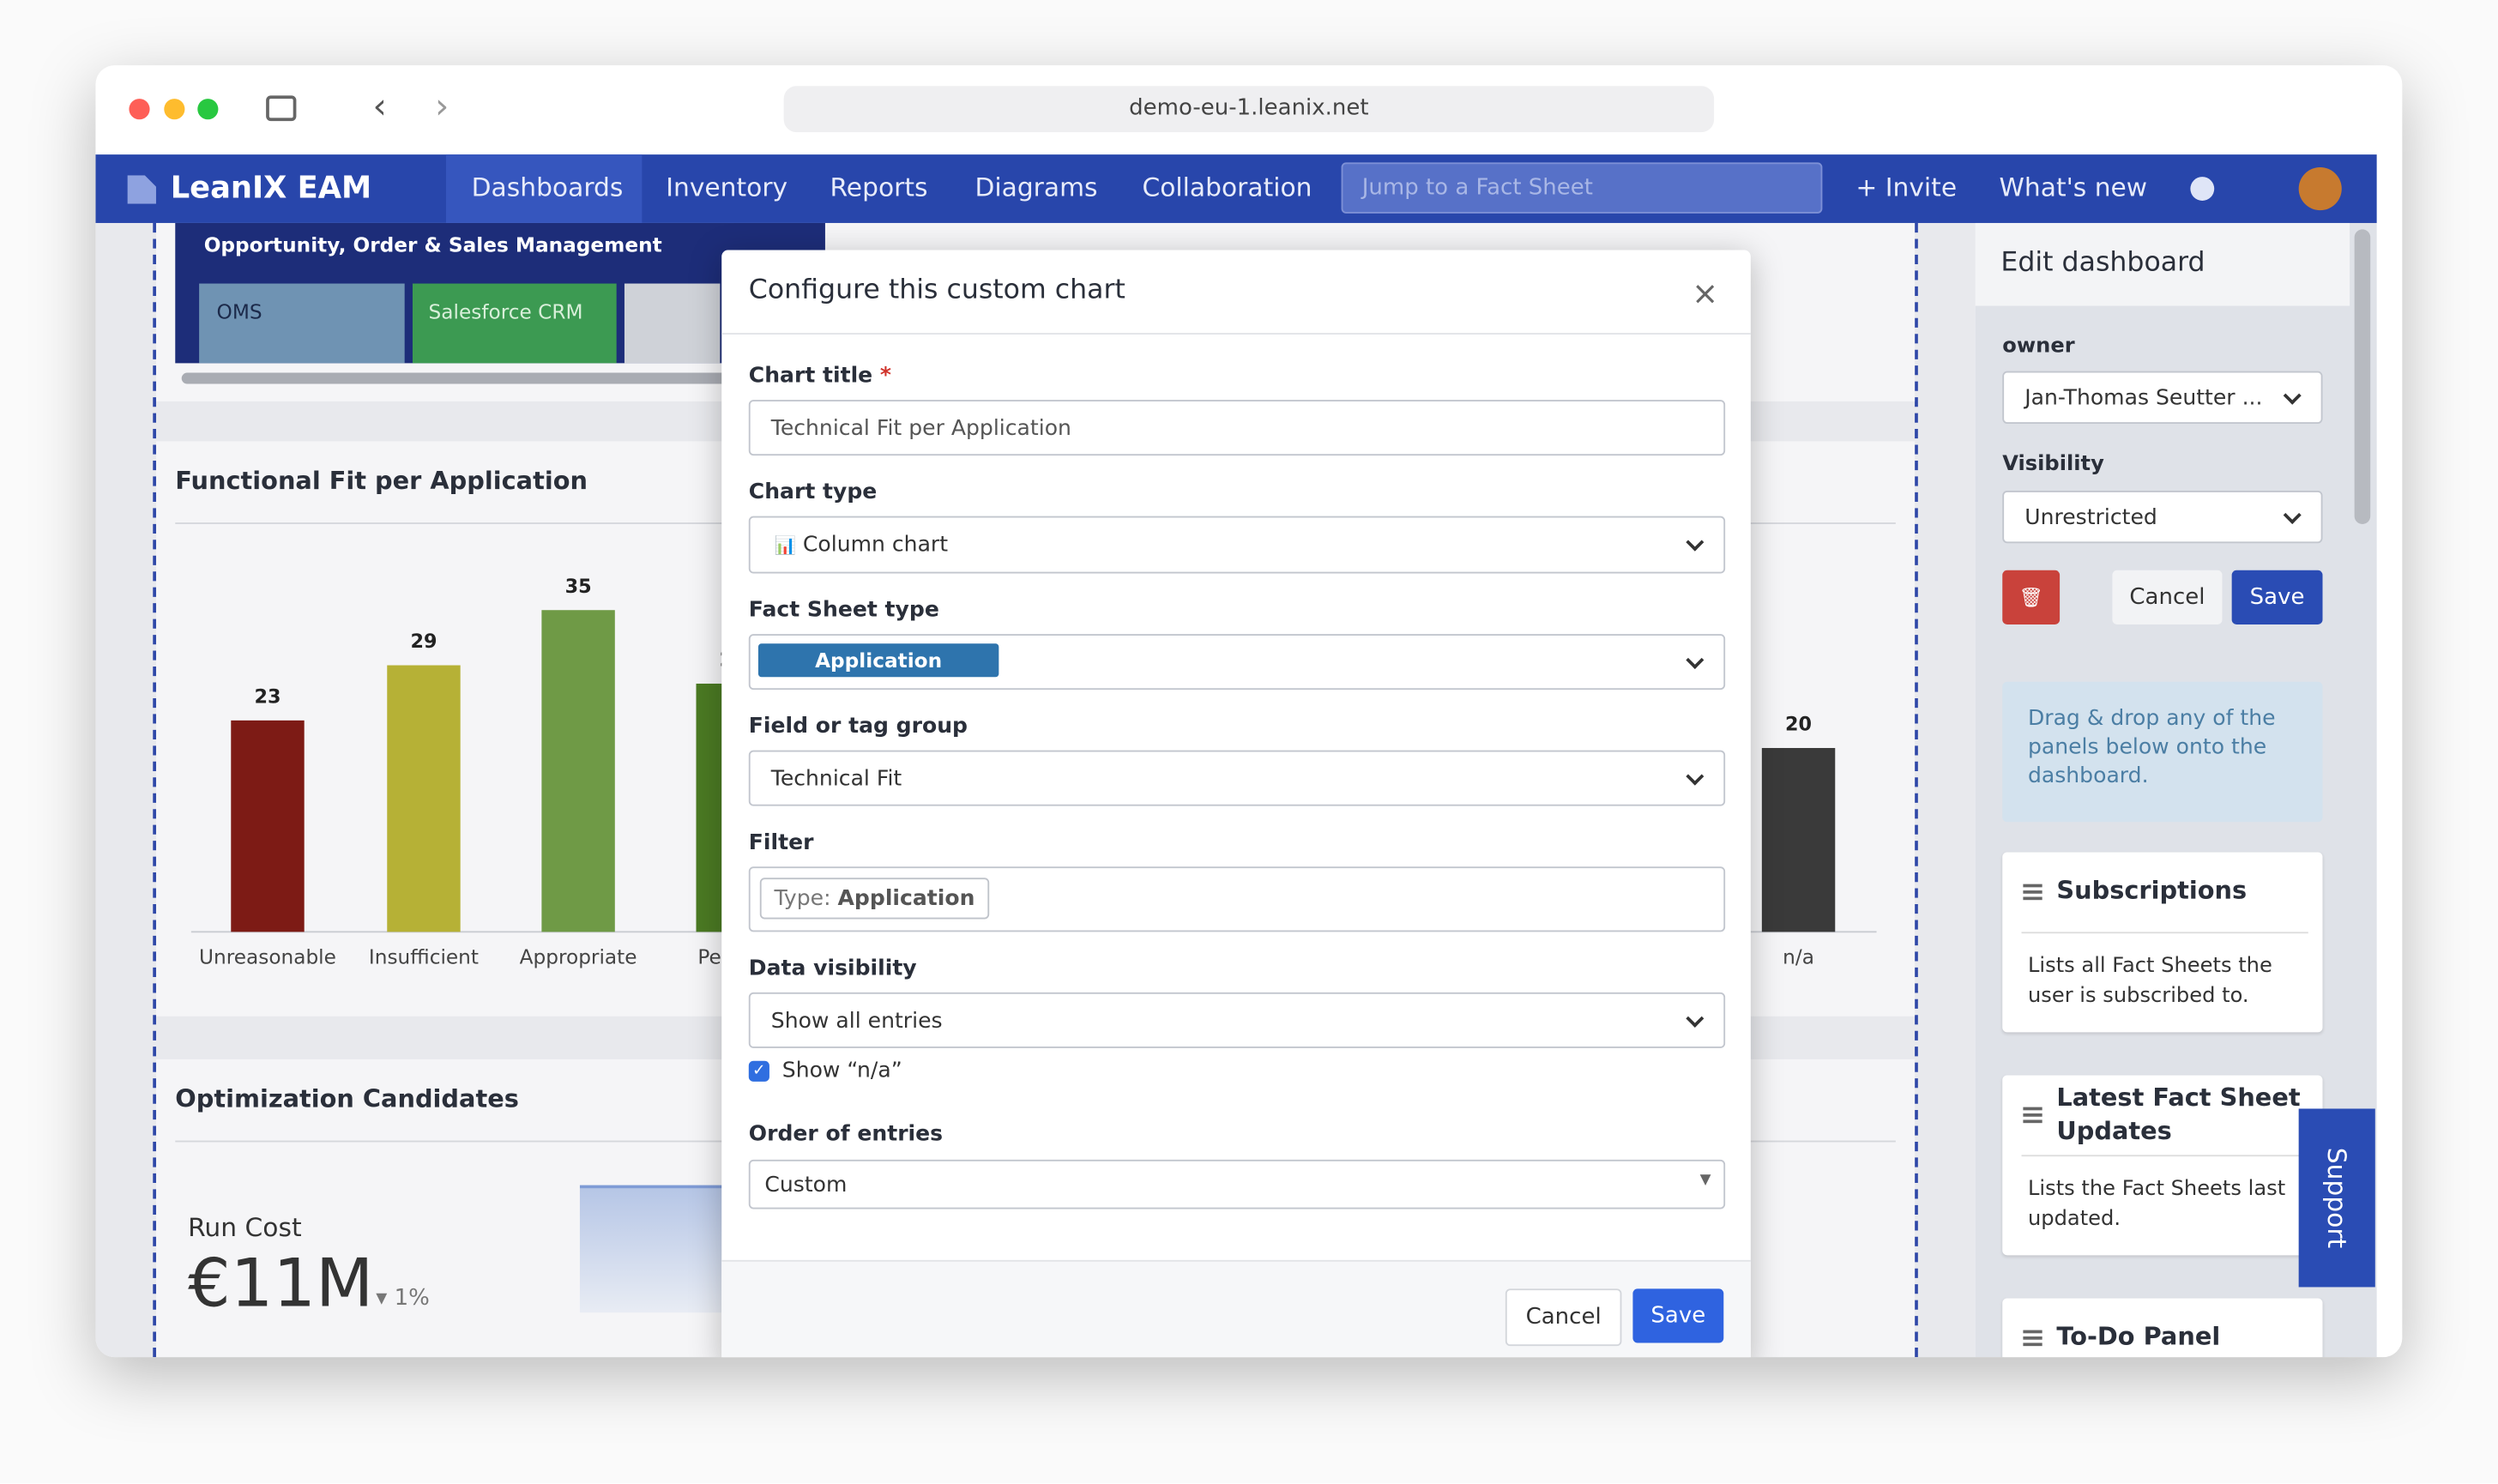 The height and width of the screenshot is (1484, 2498). What do you see at coordinates (810, 376) in the screenshot?
I see `label-text: Chart title` at bounding box center [810, 376].